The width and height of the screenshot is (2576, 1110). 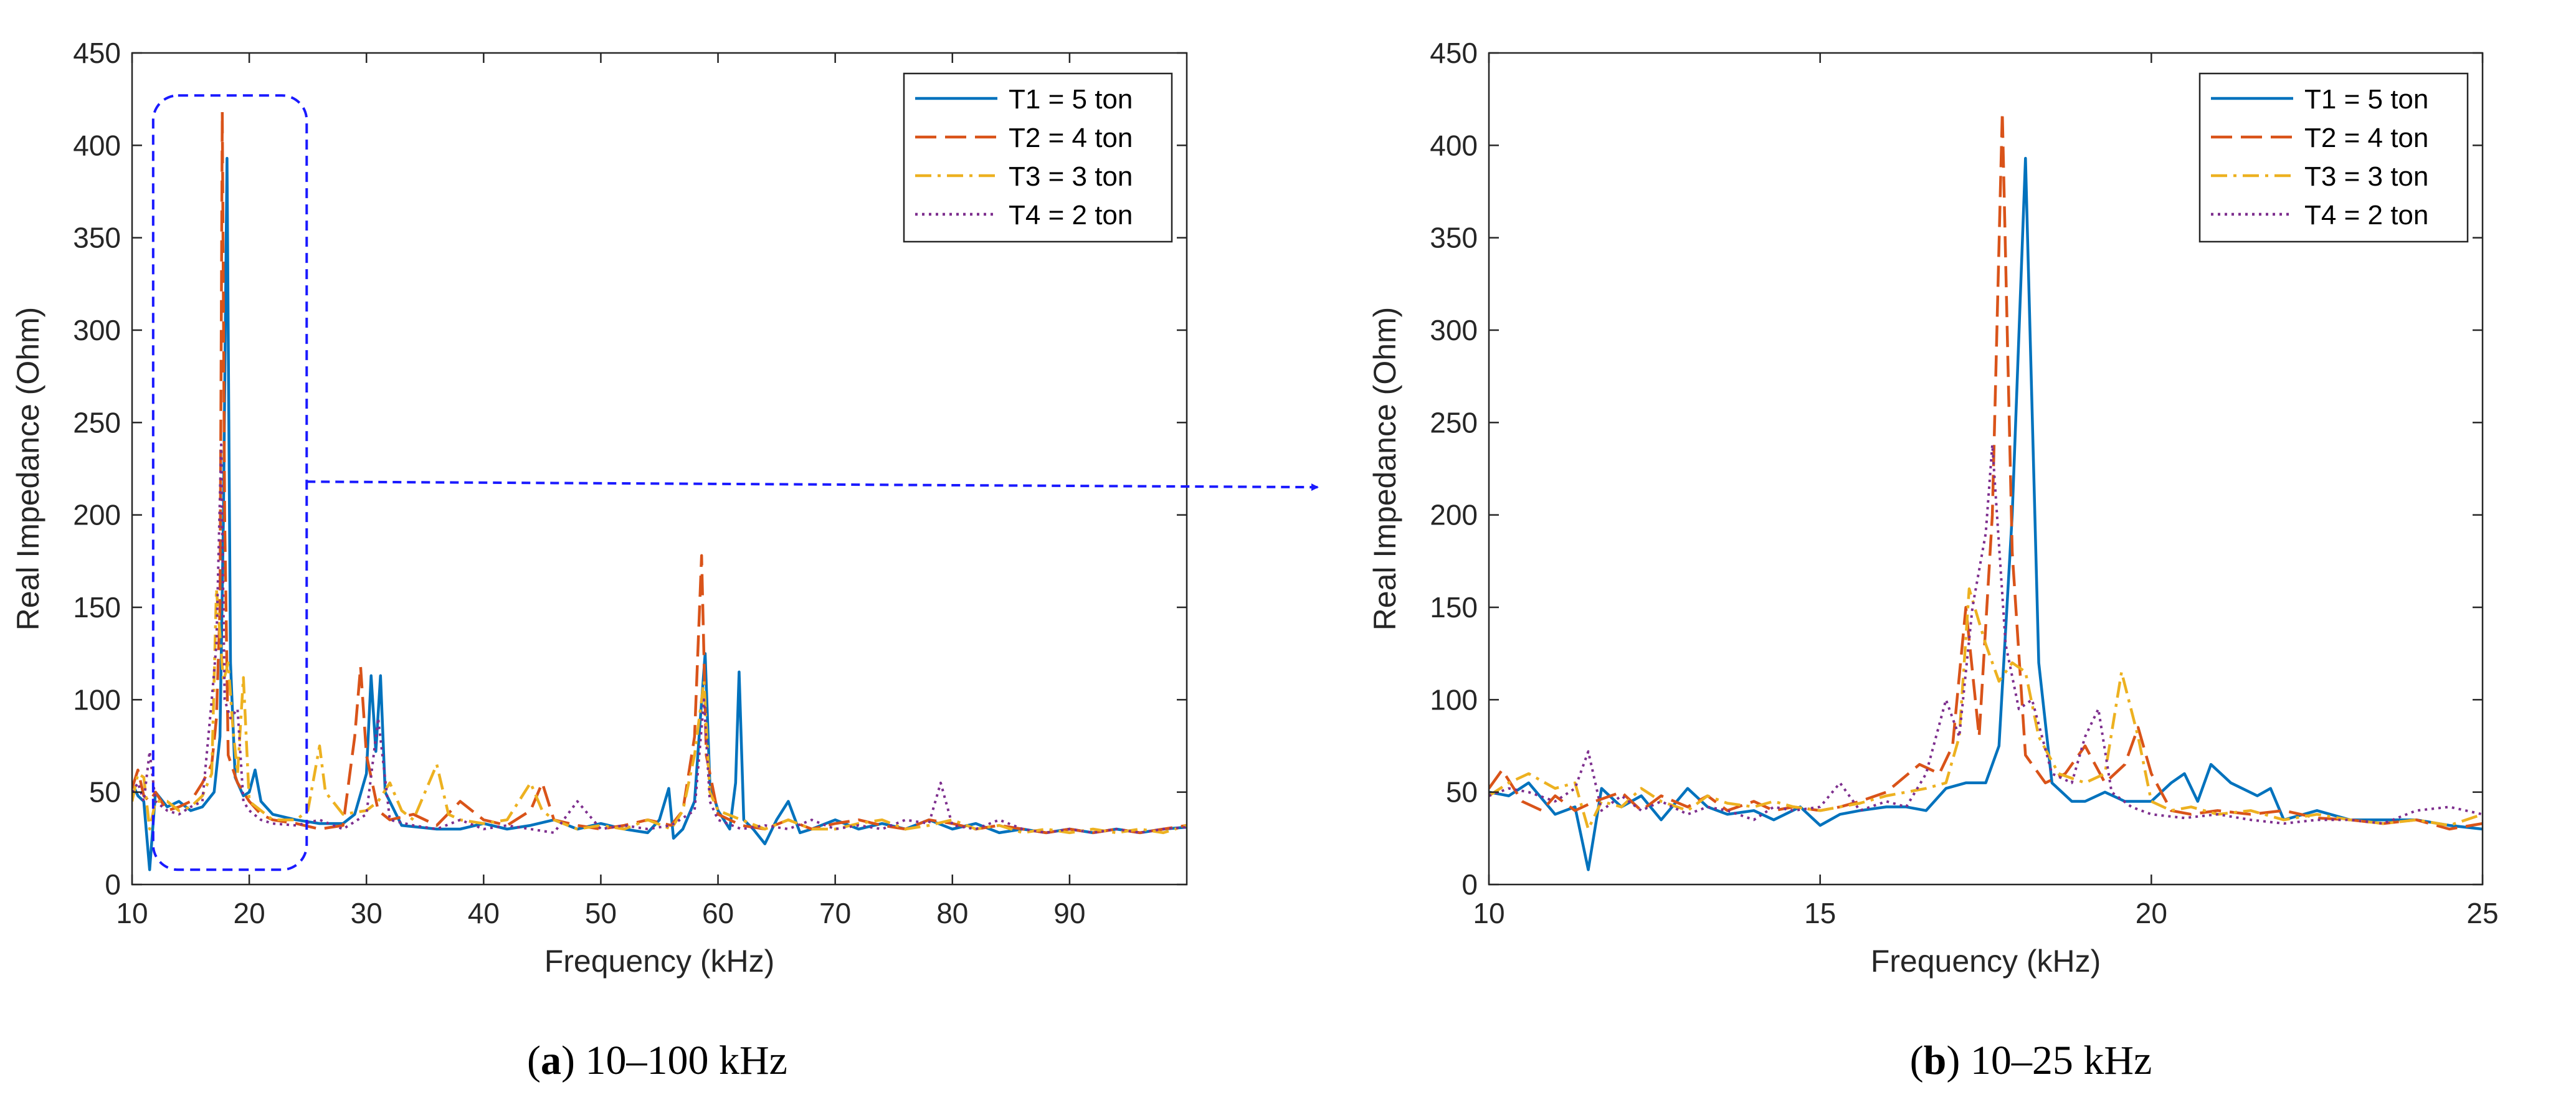 I want to click on x-tick-label: 90, so click(x=1069, y=913).